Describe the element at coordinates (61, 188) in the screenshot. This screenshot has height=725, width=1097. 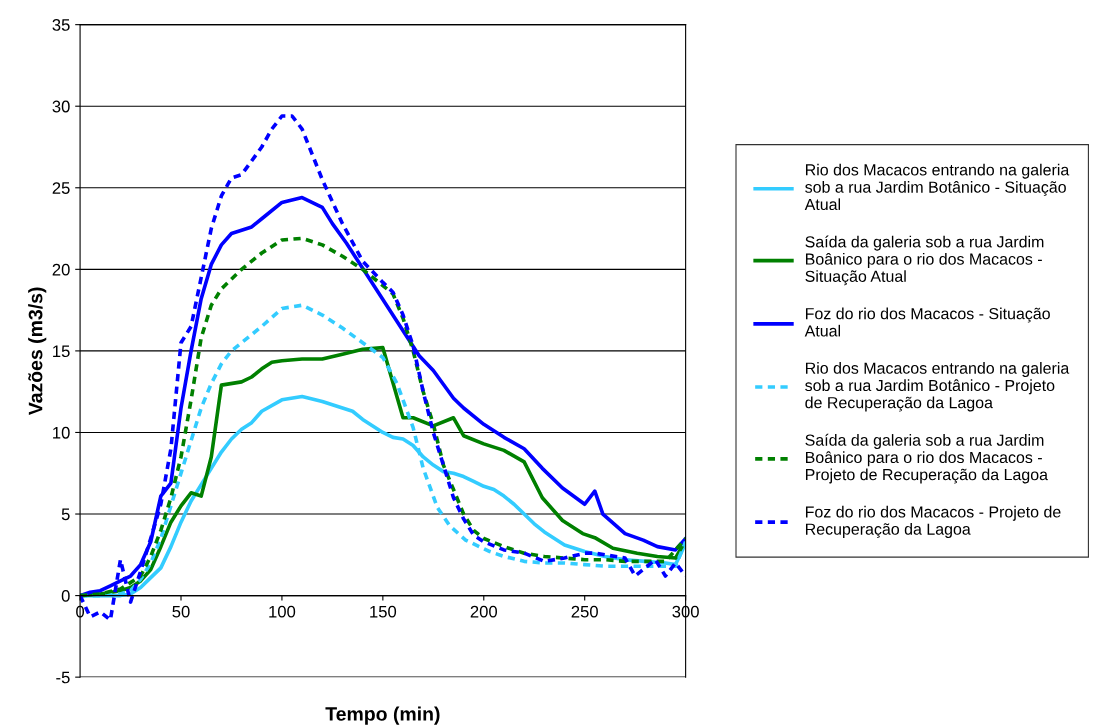
I see `y-tick-label: 25` at that location.